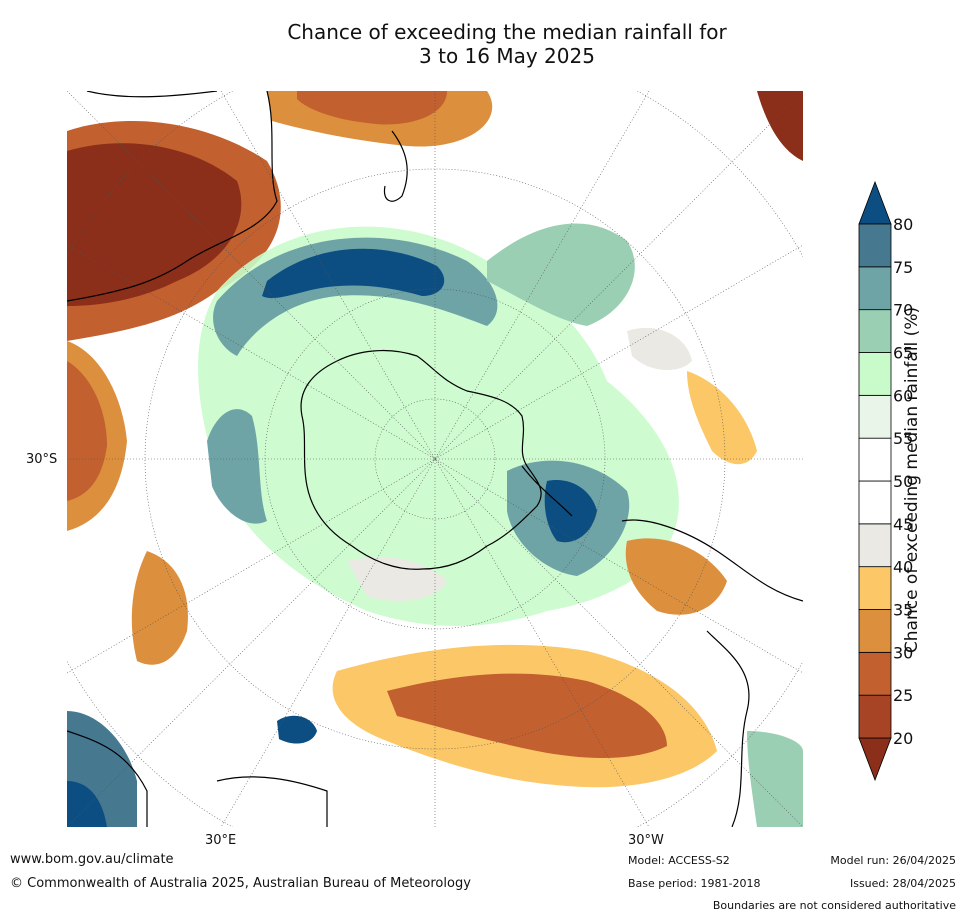  I want to click on footer-issued: Issued: 28/04/2025, so click(902, 883).